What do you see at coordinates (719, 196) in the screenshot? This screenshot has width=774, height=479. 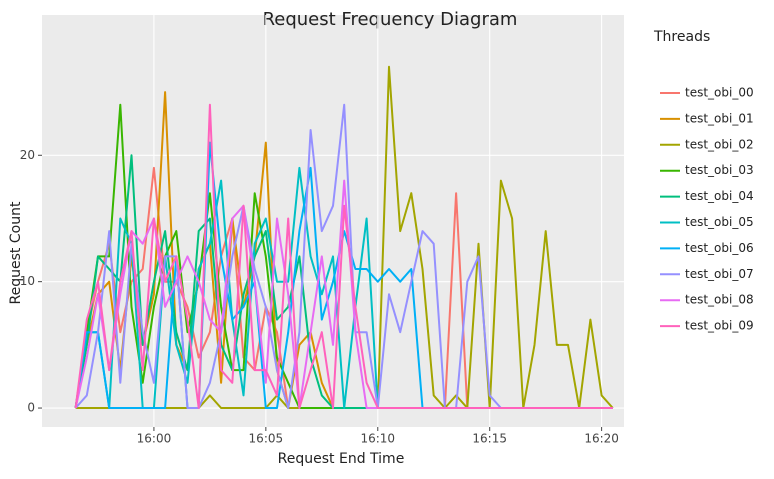 I see `legend-label: test_obi_04` at bounding box center [719, 196].